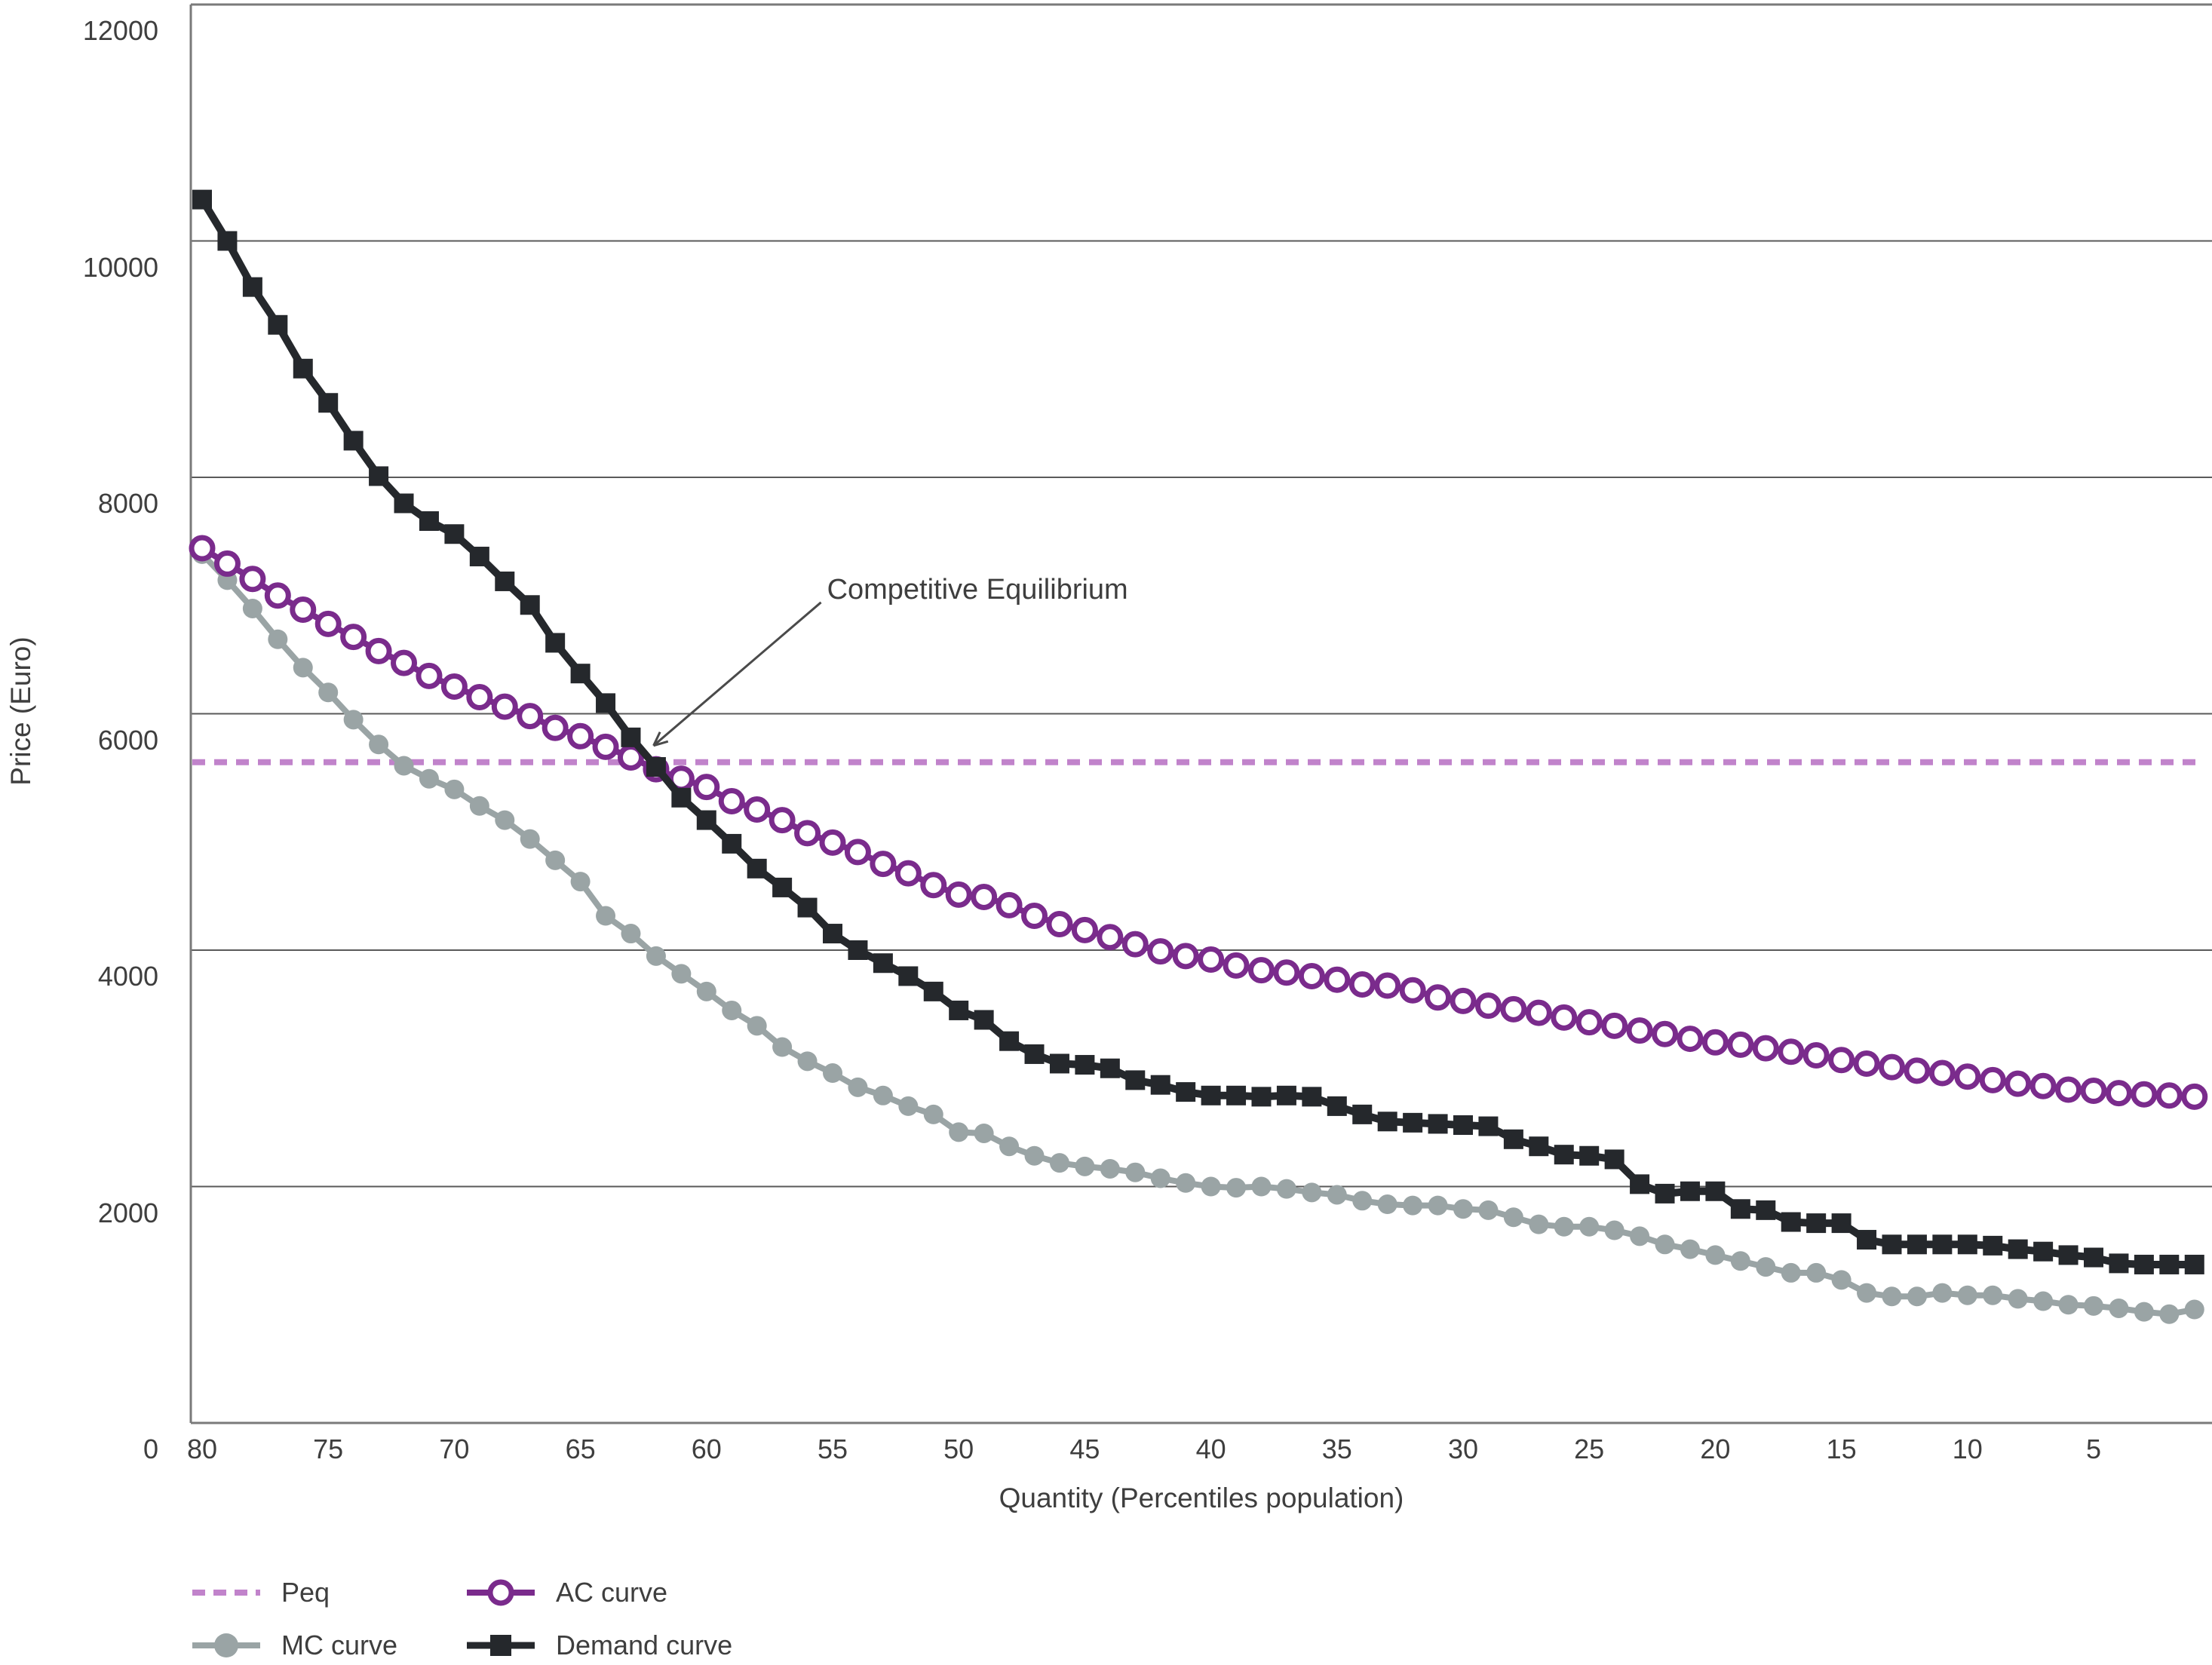 This screenshot has height=1665, width=2212. I want to click on y-tick-label-12000: 12000, so click(120, 30).